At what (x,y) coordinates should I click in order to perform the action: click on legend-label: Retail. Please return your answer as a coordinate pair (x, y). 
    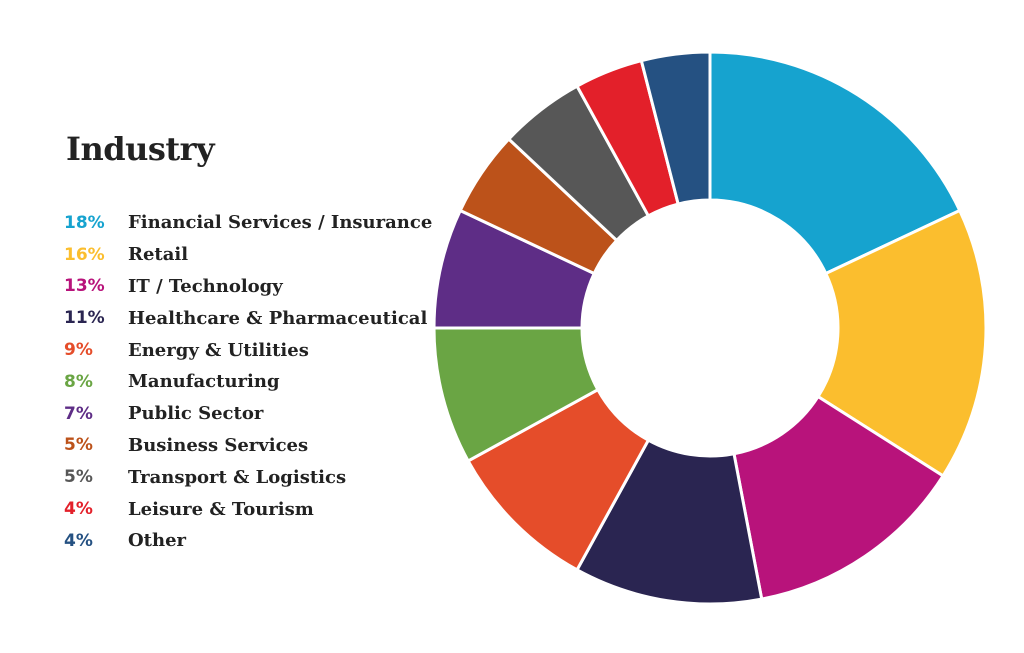
    Looking at the image, I should click on (158, 255).